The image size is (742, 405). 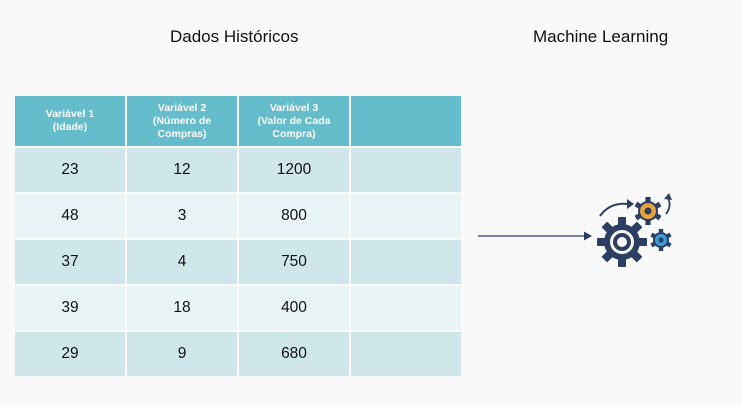 What do you see at coordinates (182, 170) in the screenshot?
I see `cell-purchases: 12` at bounding box center [182, 170].